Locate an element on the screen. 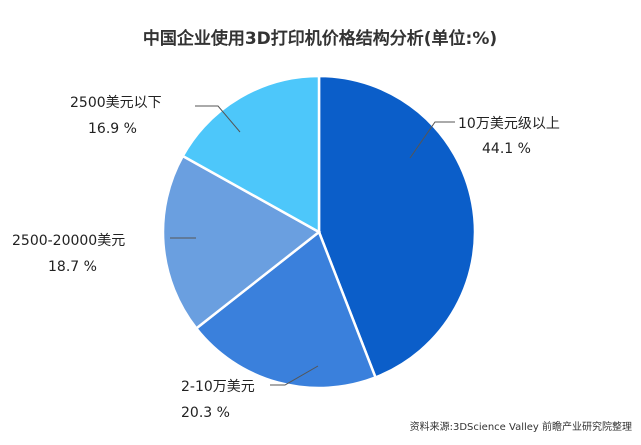 This screenshot has height=445, width=641. label-value-10wan-plus: 44.1 % is located at coordinates (506, 149).